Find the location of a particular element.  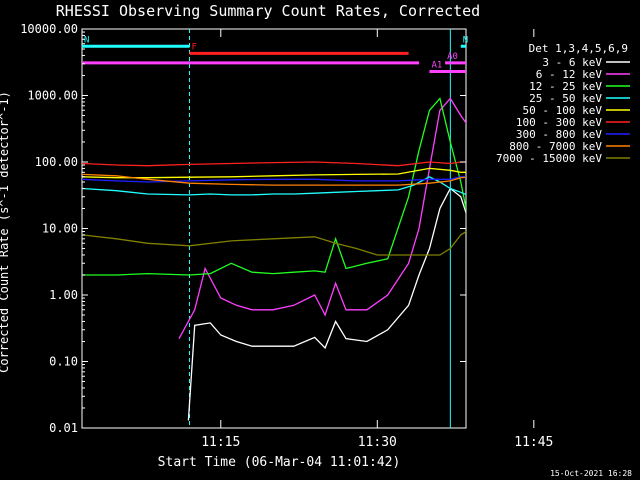

legend-label: 6 - 12 keV is located at coordinates (569, 74).